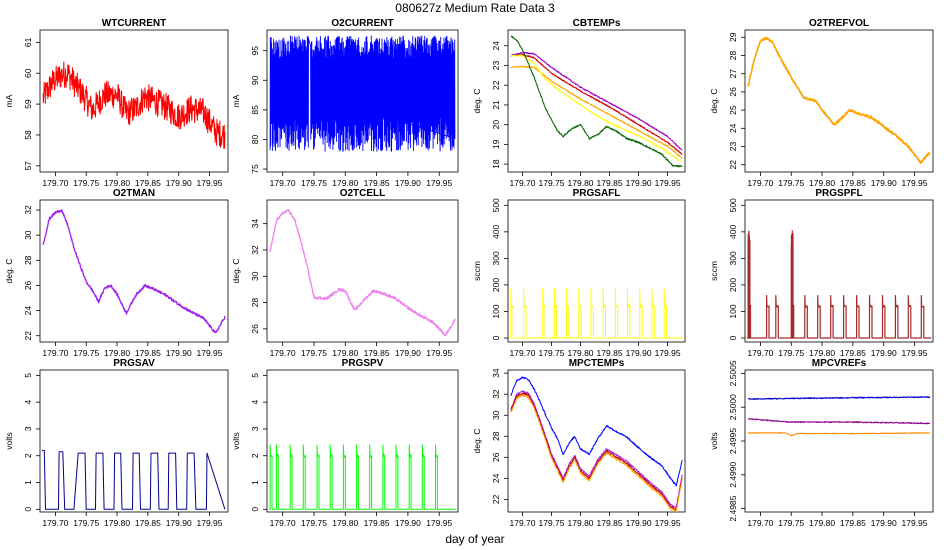 The height and width of the screenshot is (550, 950). What do you see at coordinates (733, 311) in the screenshot?
I see `y-tick-label: 100` at bounding box center [733, 311].